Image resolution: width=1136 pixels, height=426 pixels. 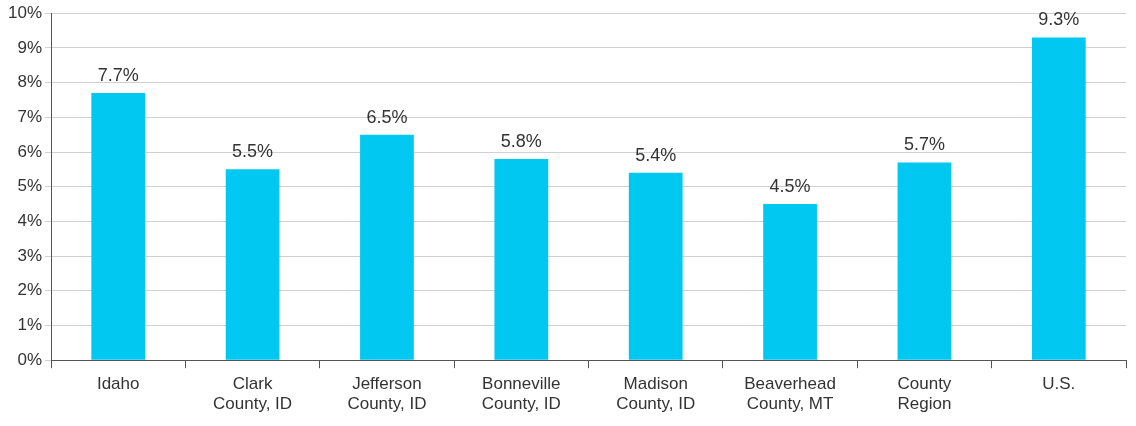 I want to click on y-tick-label: 9%, so click(x=30, y=47).